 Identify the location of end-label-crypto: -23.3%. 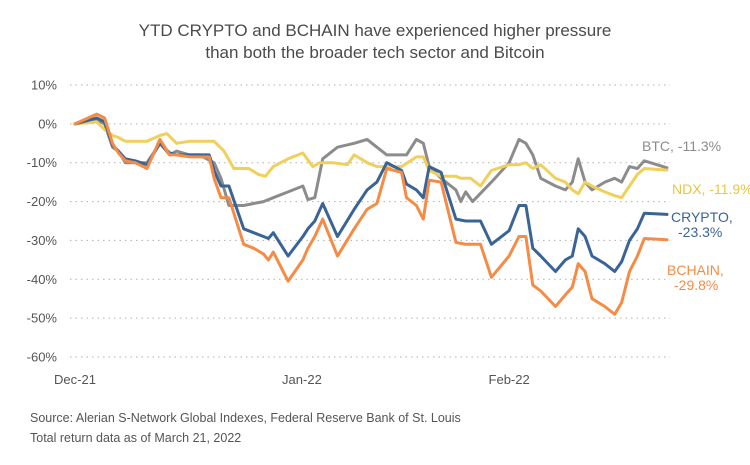
(700, 232).